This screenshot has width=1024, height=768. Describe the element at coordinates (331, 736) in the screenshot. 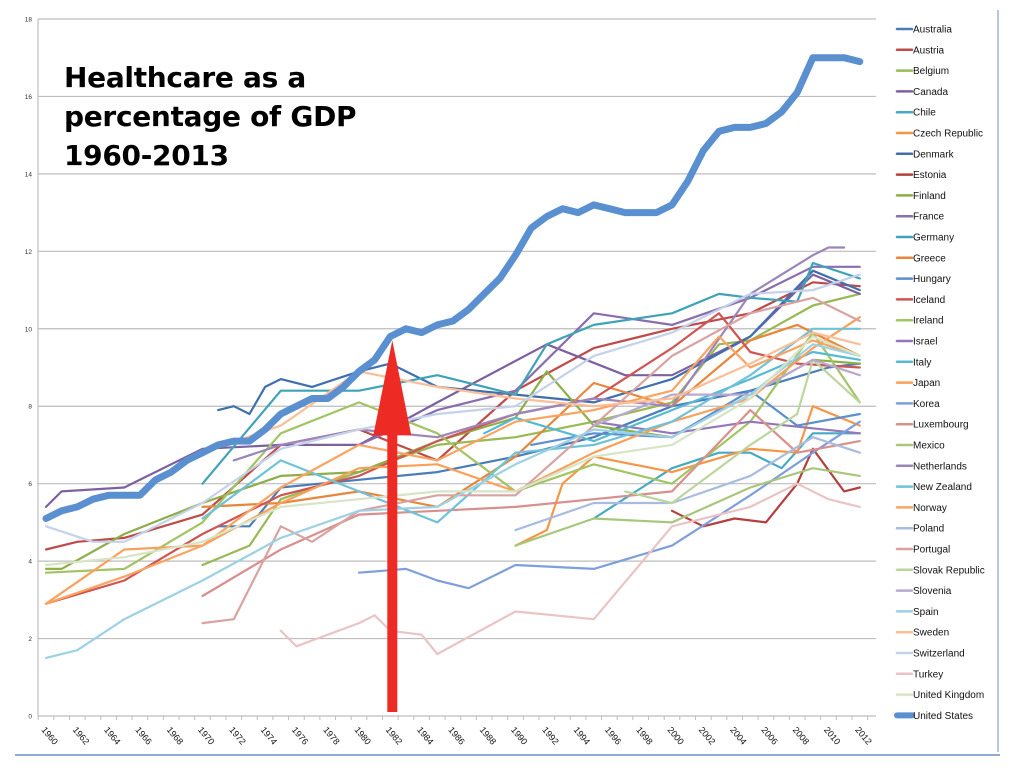

I see `x-tick-label: 1978` at that location.